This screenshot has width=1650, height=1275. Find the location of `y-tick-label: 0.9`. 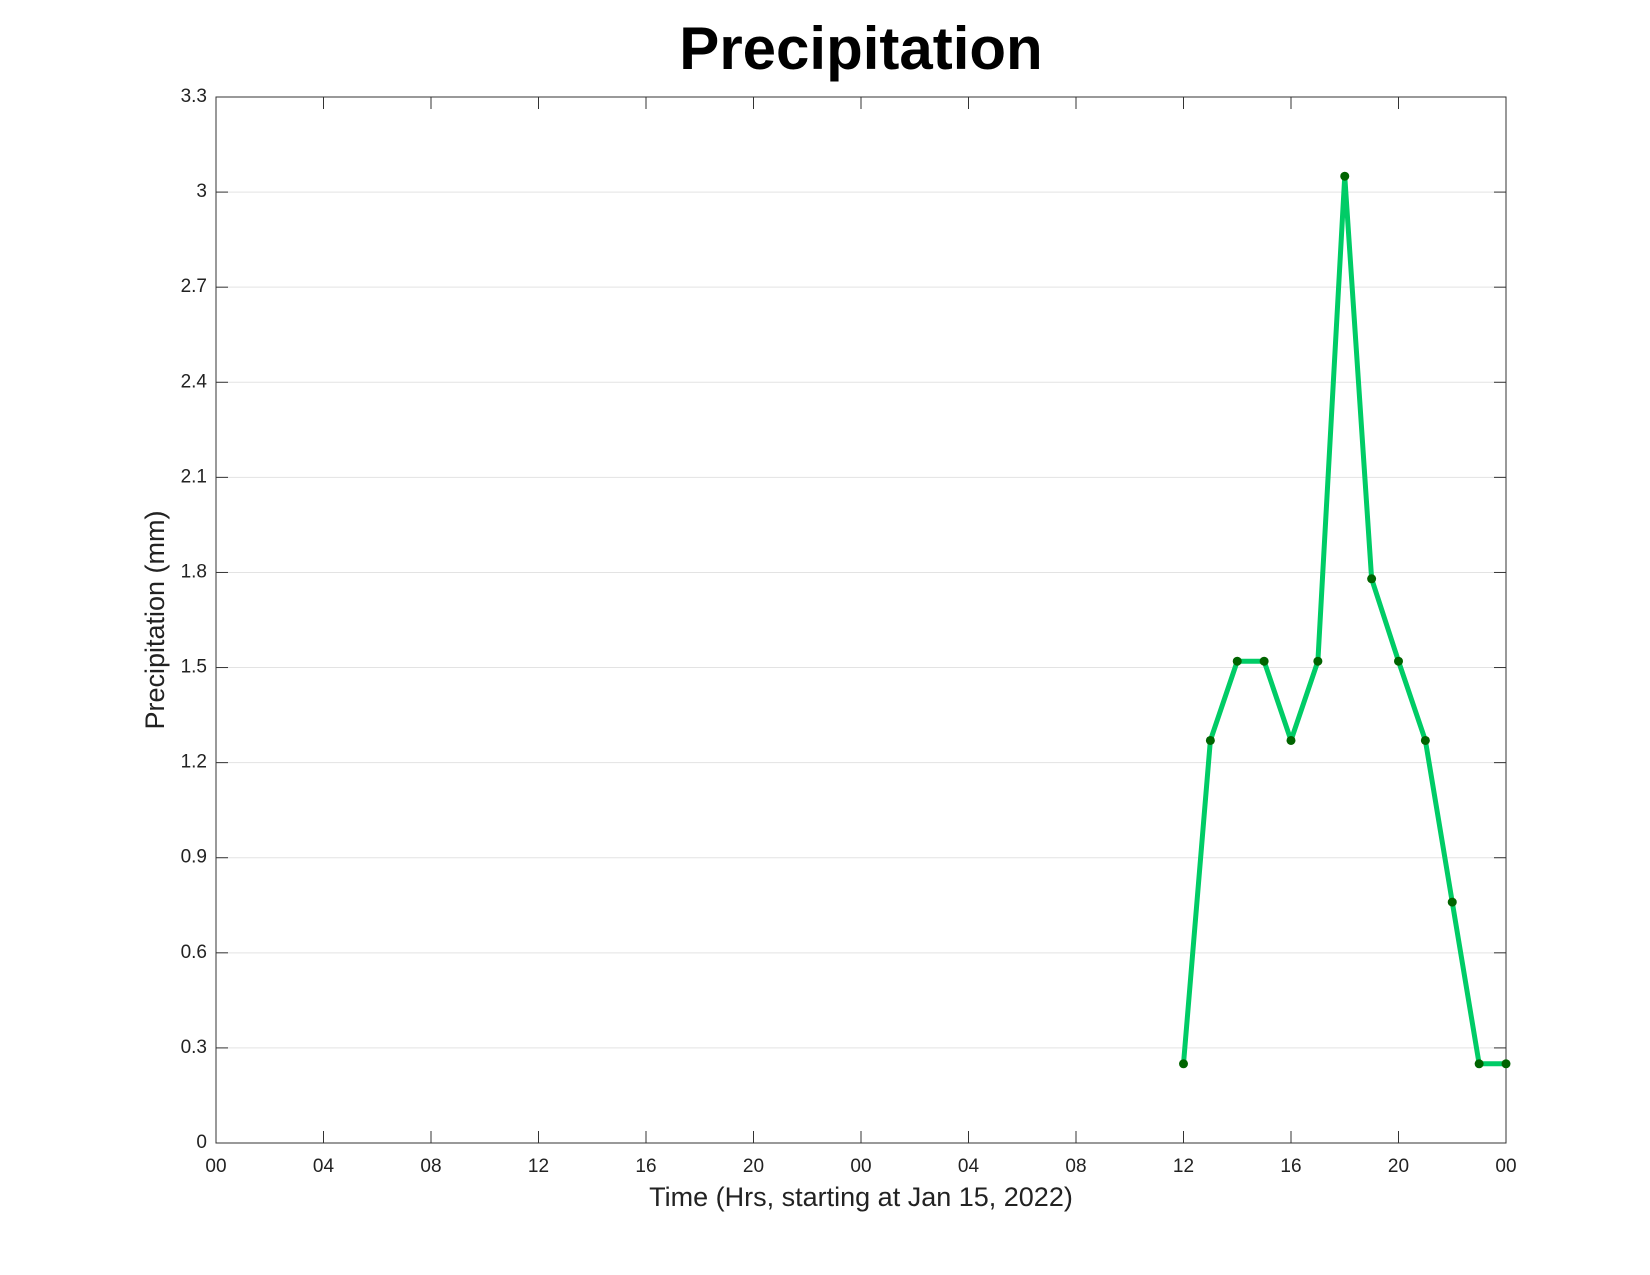

y-tick-label: 0.9 is located at coordinates (194, 857).